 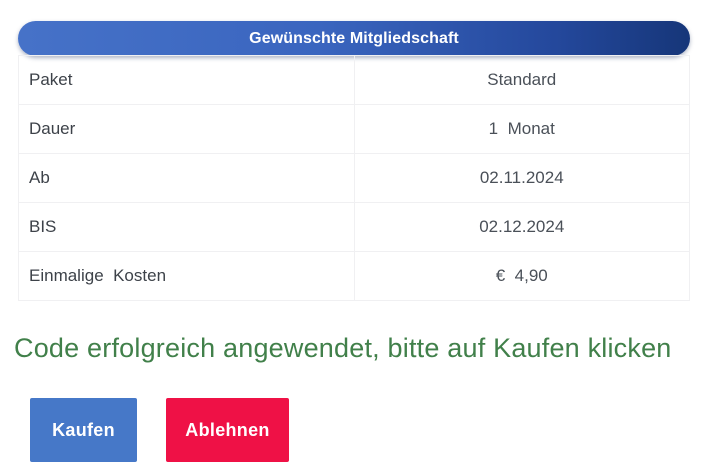 I want to click on membership-header-banner: Gewünschte Mitgliedschaft, so click(x=354, y=38).